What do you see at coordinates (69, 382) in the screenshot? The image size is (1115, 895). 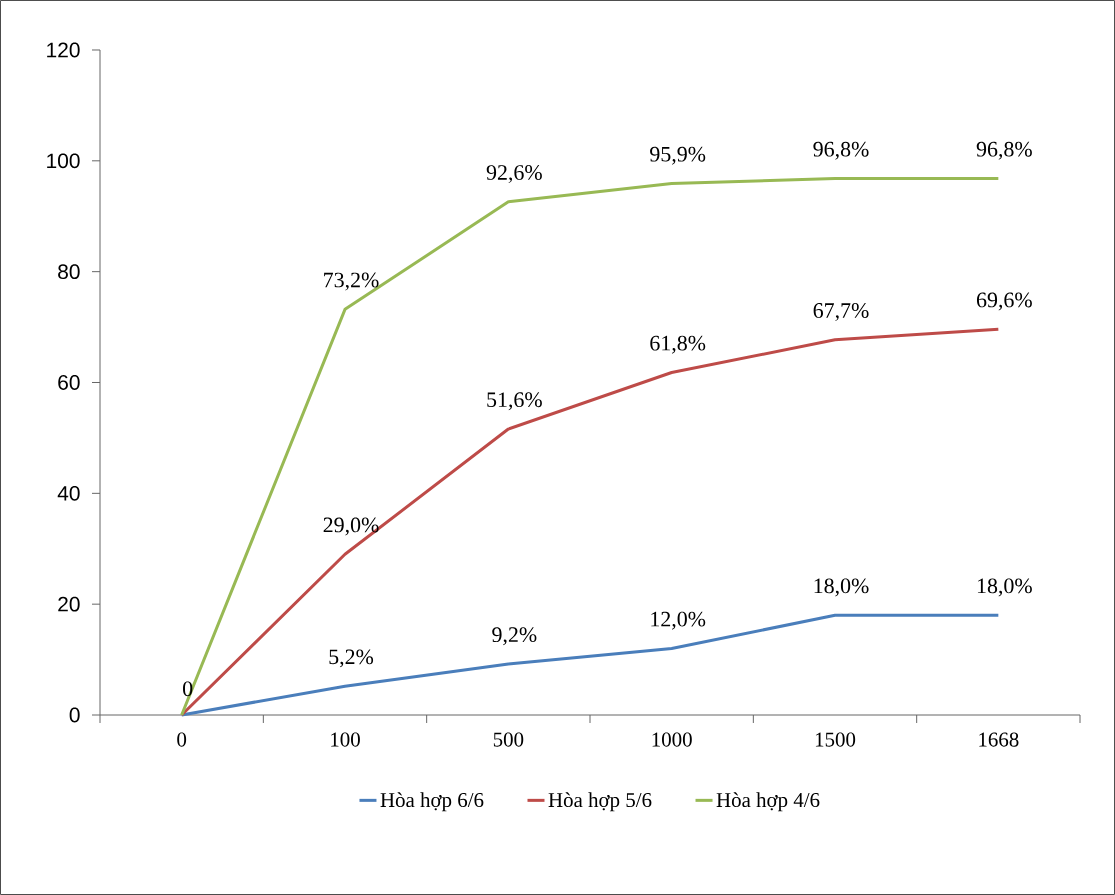 I see `y-tick-label: 60` at bounding box center [69, 382].